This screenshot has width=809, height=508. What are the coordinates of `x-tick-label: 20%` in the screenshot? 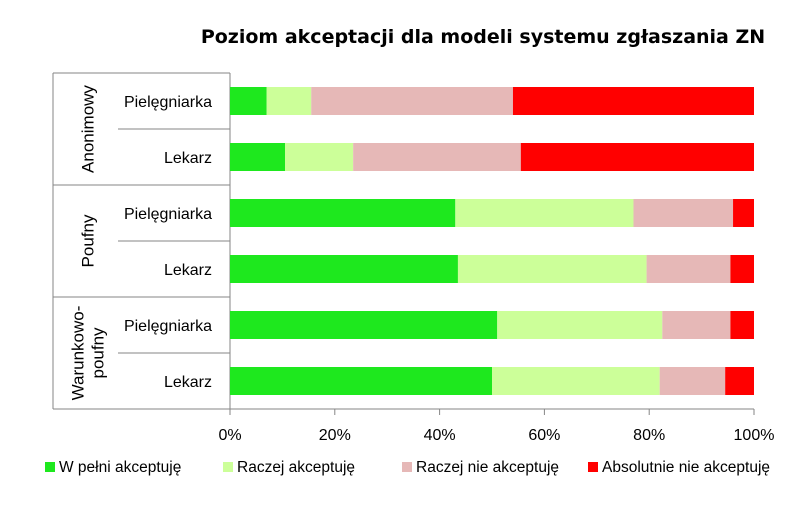 It's located at (335, 435).